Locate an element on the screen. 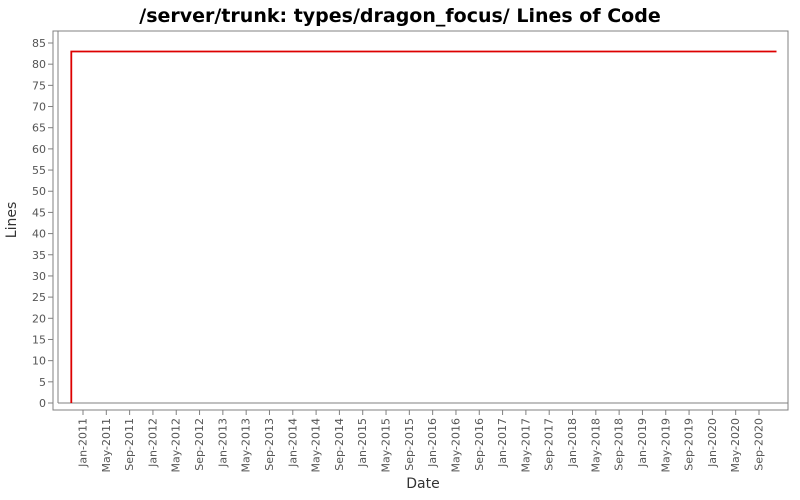 The image size is (800, 500). x-tick-label: Jan-2017 is located at coordinates (502, 443).